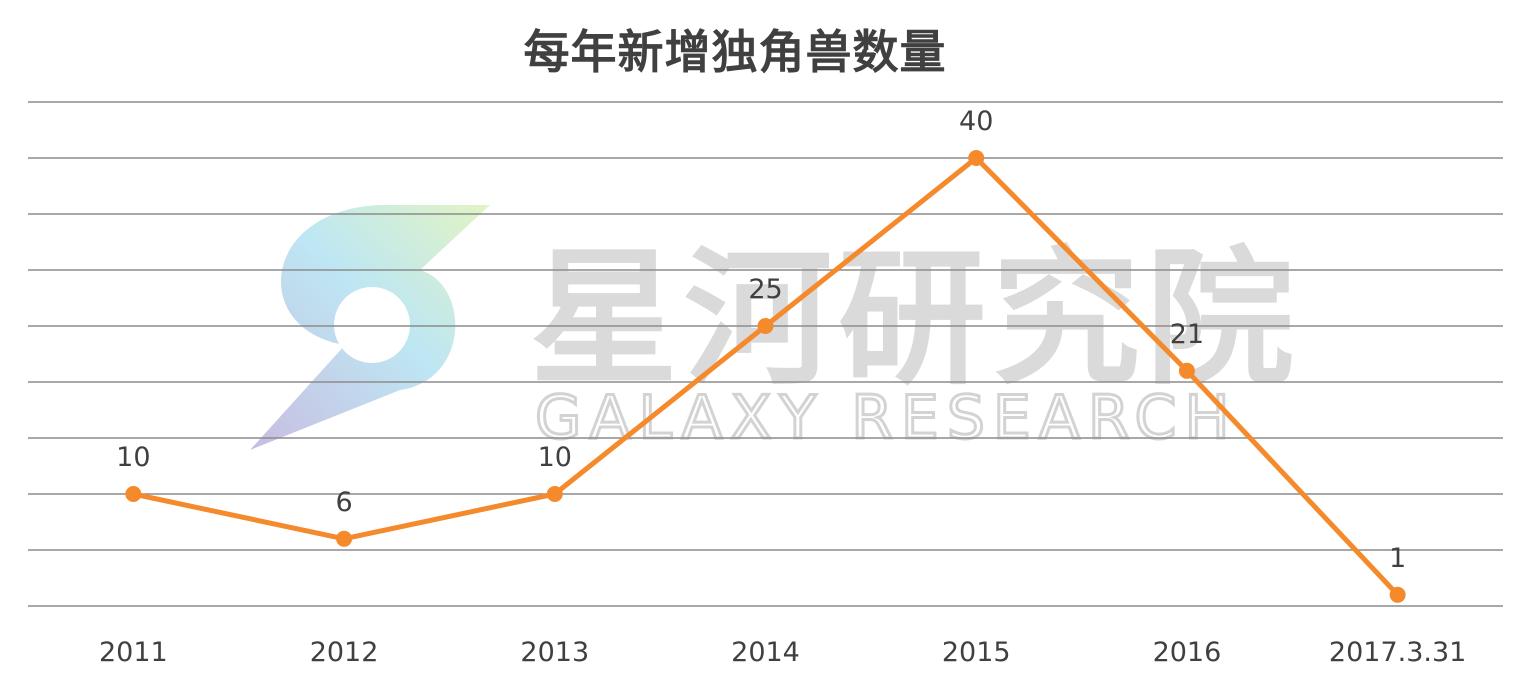 This screenshot has width=1531, height=693. I want to click on data-label: 21, so click(1187, 334).